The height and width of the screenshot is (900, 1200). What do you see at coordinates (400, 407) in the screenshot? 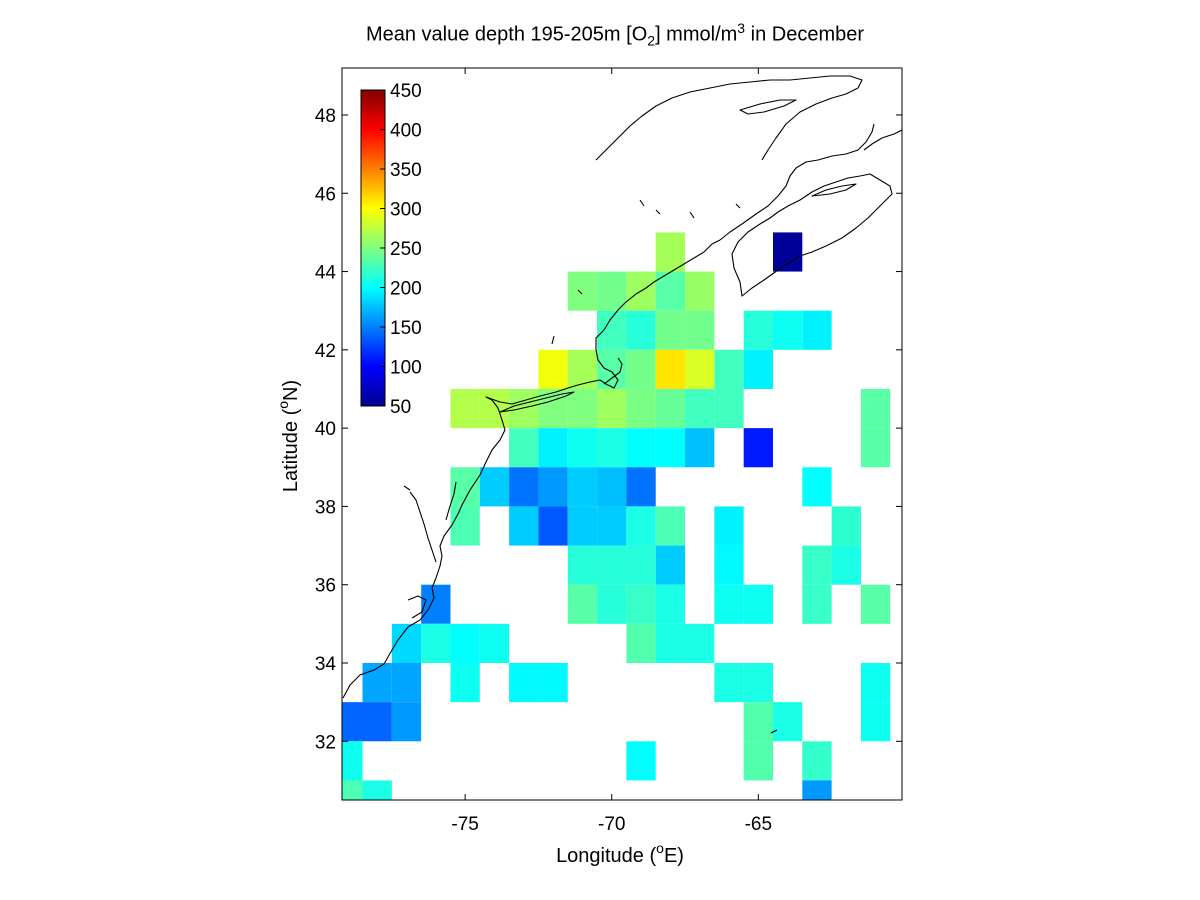
I see `colorbar-tick-label: 50` at bounding box center [400, 407].